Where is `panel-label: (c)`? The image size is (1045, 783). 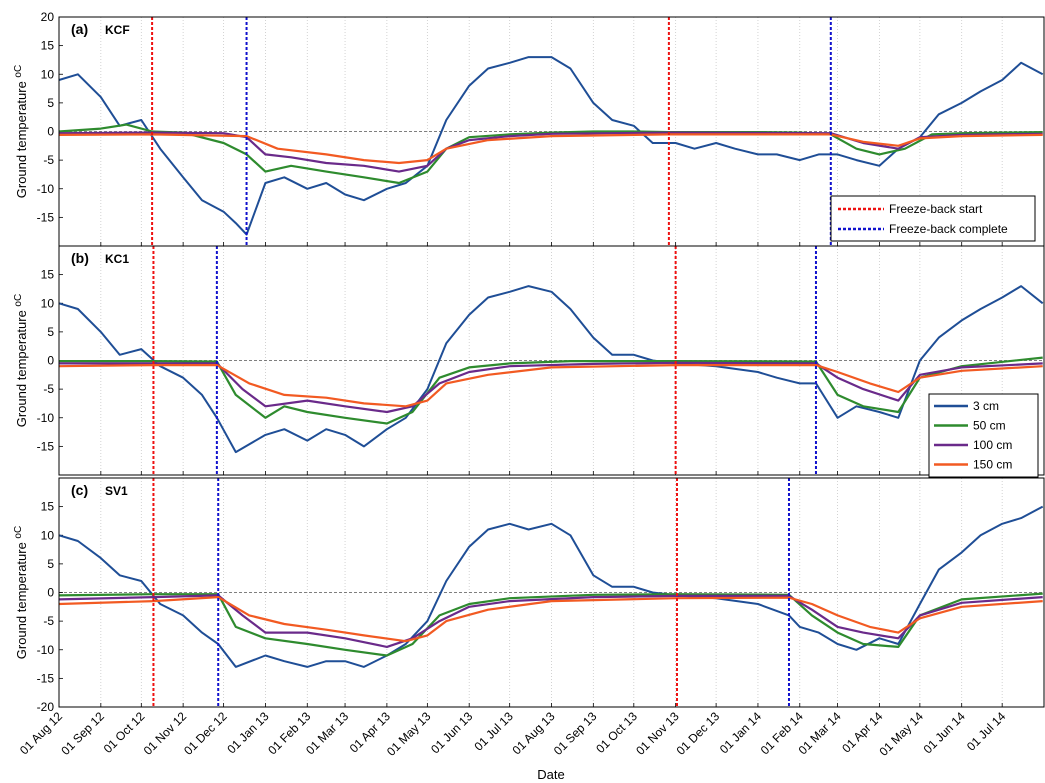
panel-label: (c) is located at coordinates (79, 490).